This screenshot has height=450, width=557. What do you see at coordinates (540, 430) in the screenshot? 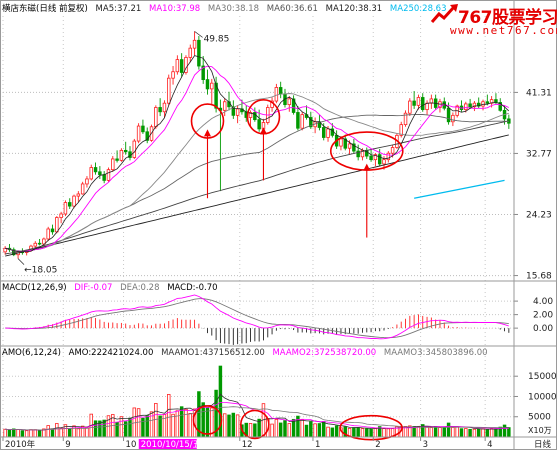
I see `amo-unit-label: X10万` at bounding box center [540, 430].